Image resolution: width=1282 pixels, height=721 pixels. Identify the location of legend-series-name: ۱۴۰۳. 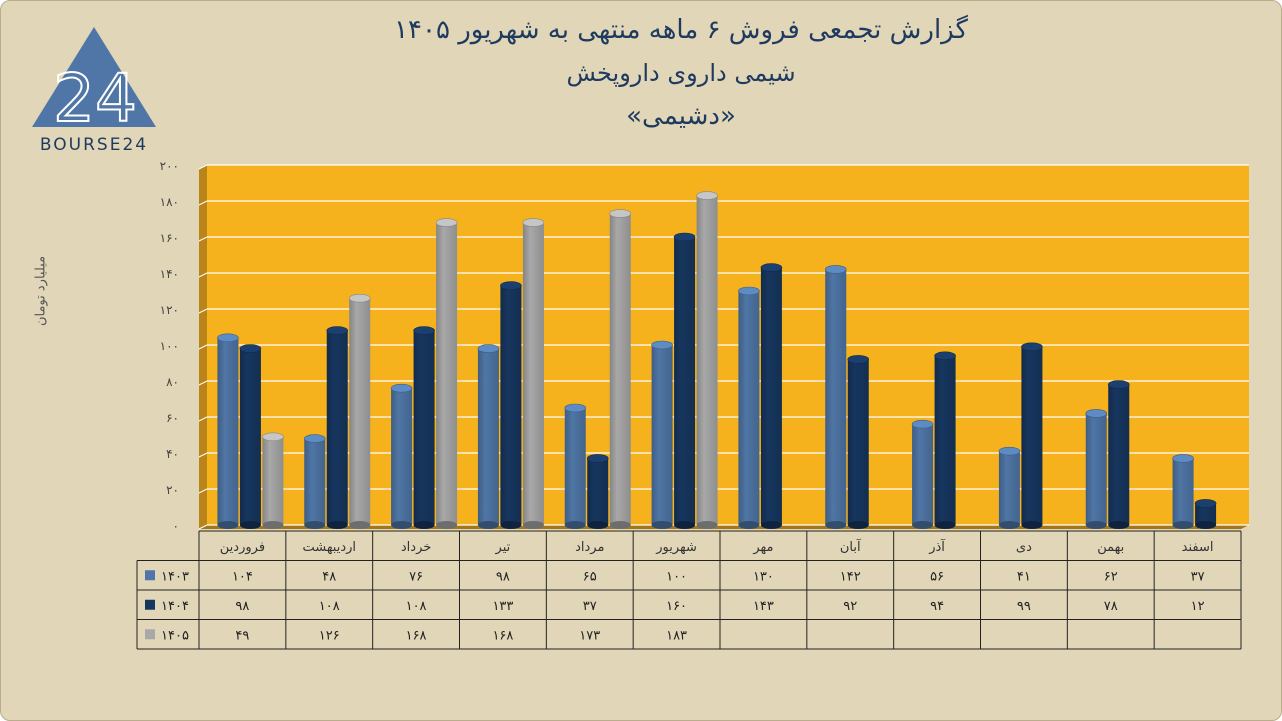
(175, 576).